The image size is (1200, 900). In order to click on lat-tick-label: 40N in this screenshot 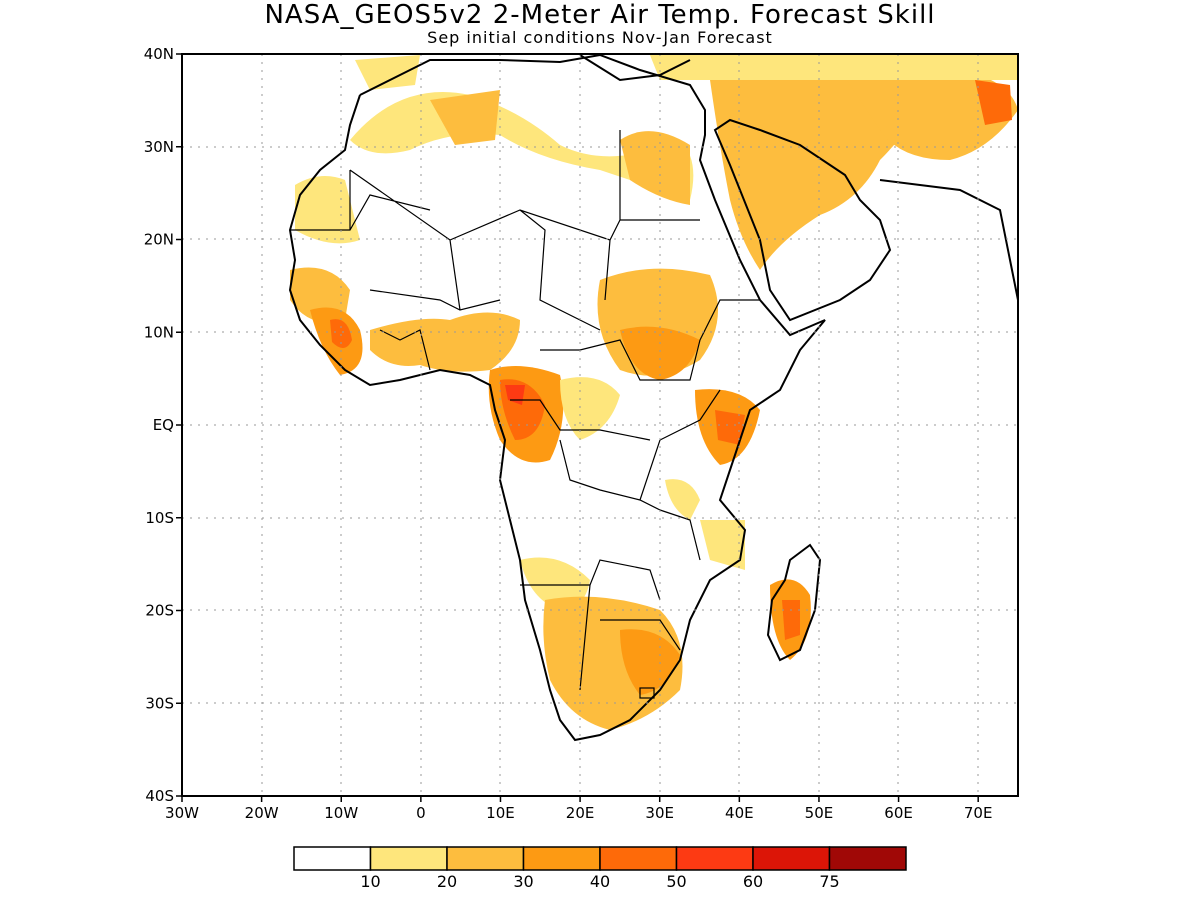, I will do `click(159, 54)`.